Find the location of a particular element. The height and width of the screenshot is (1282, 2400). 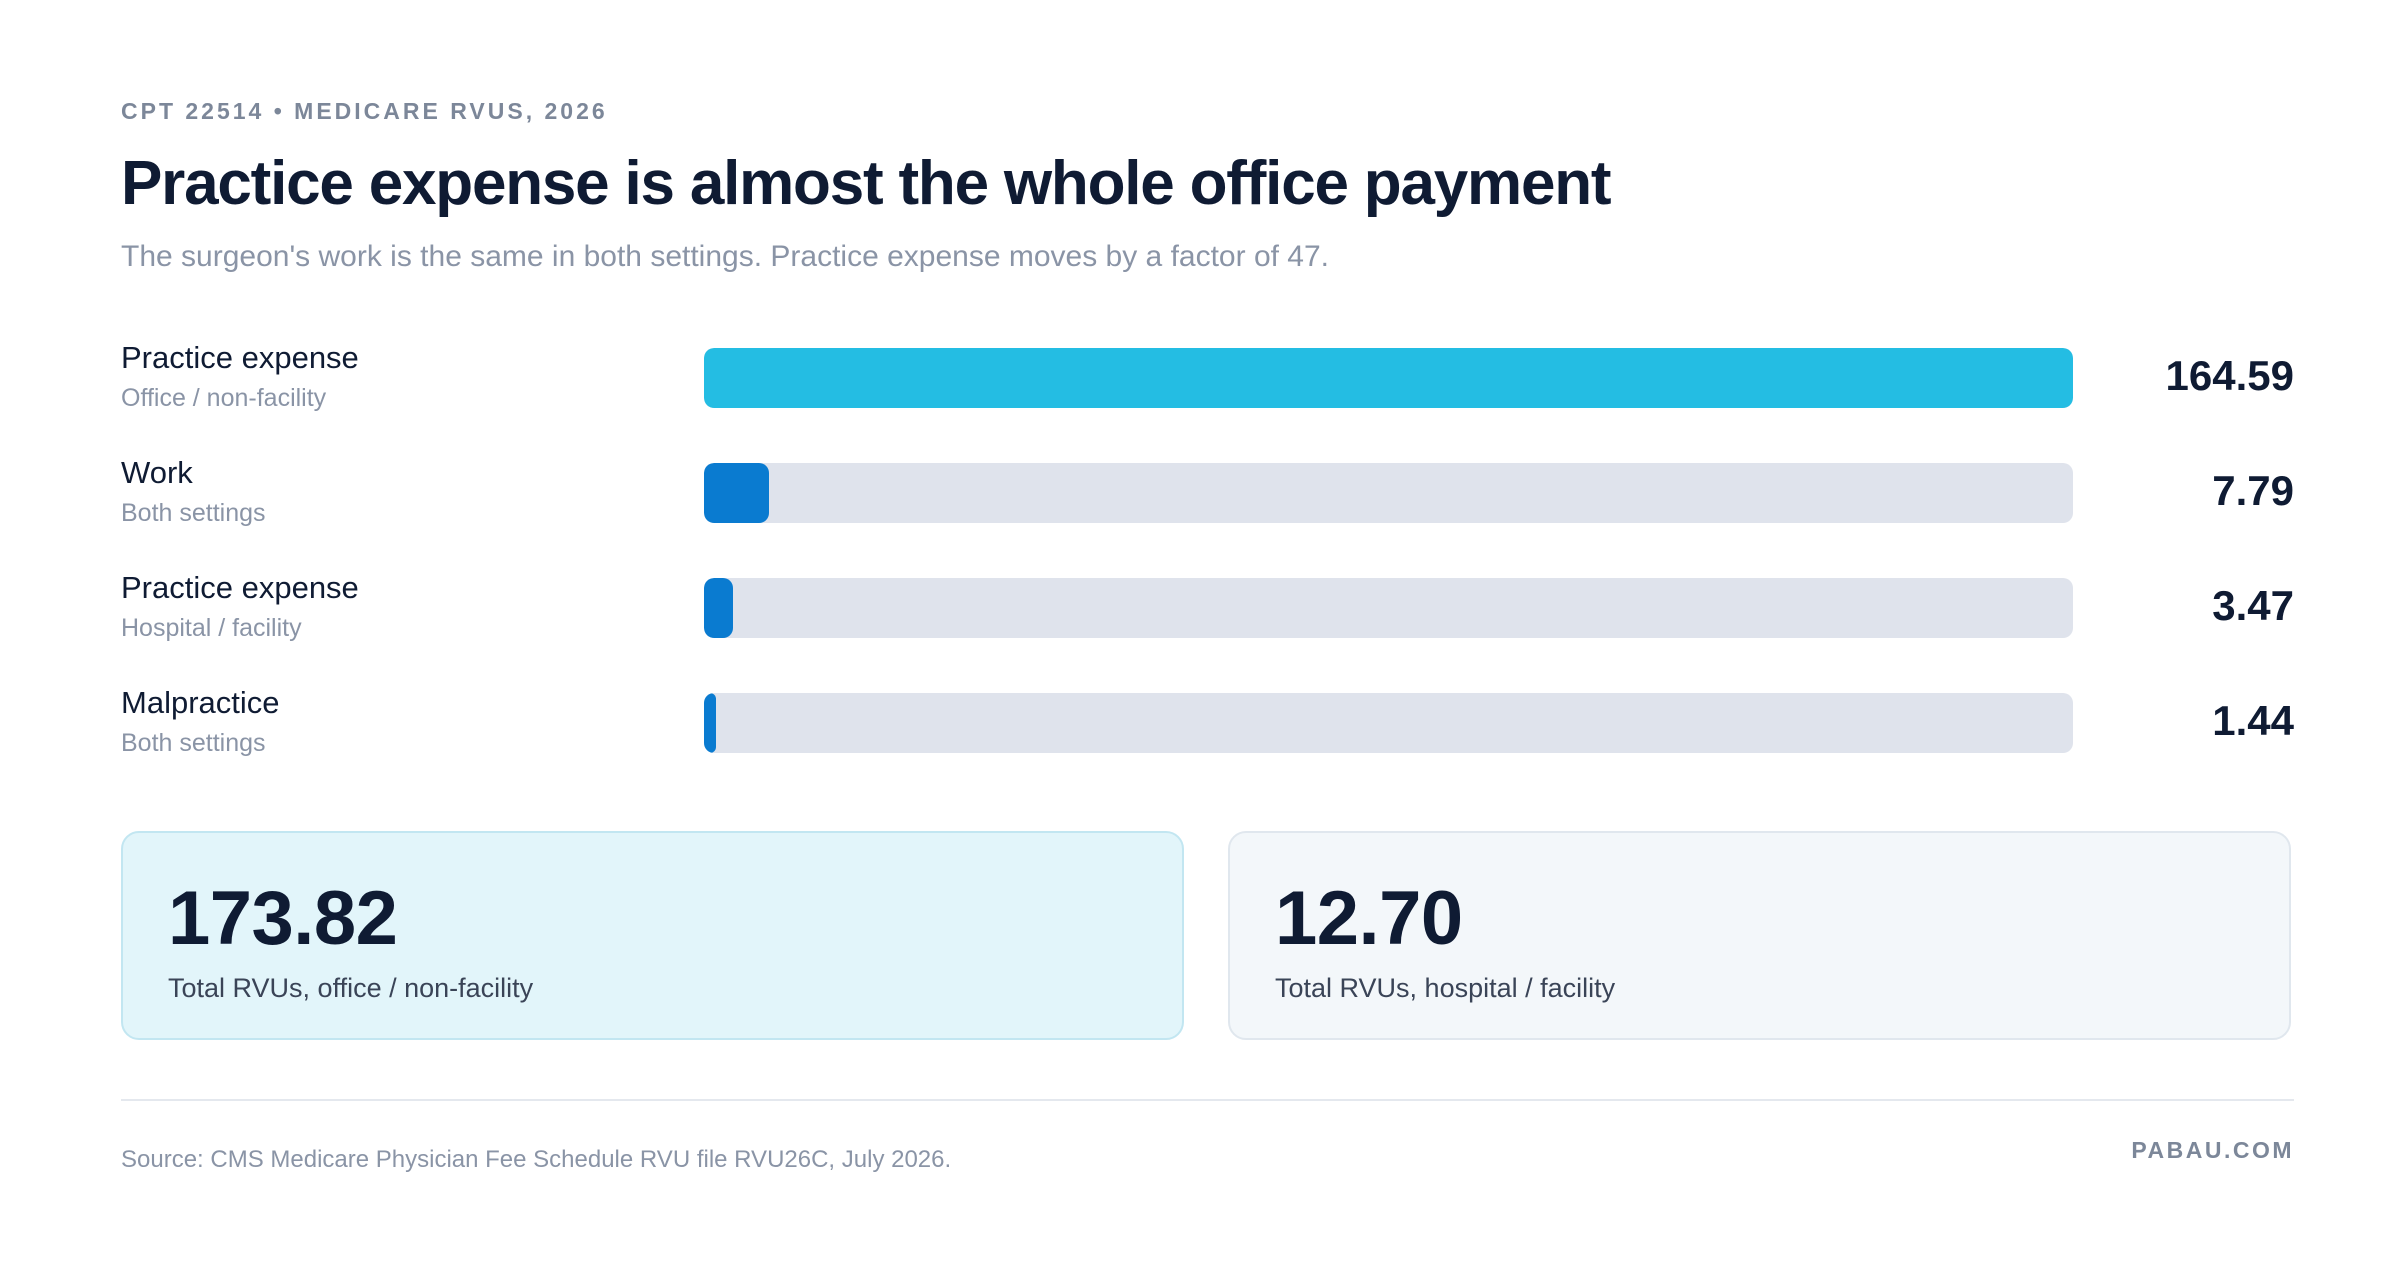

chart-row: Malpractice Both settings 1.44 is located at coordinates (1207, 725).